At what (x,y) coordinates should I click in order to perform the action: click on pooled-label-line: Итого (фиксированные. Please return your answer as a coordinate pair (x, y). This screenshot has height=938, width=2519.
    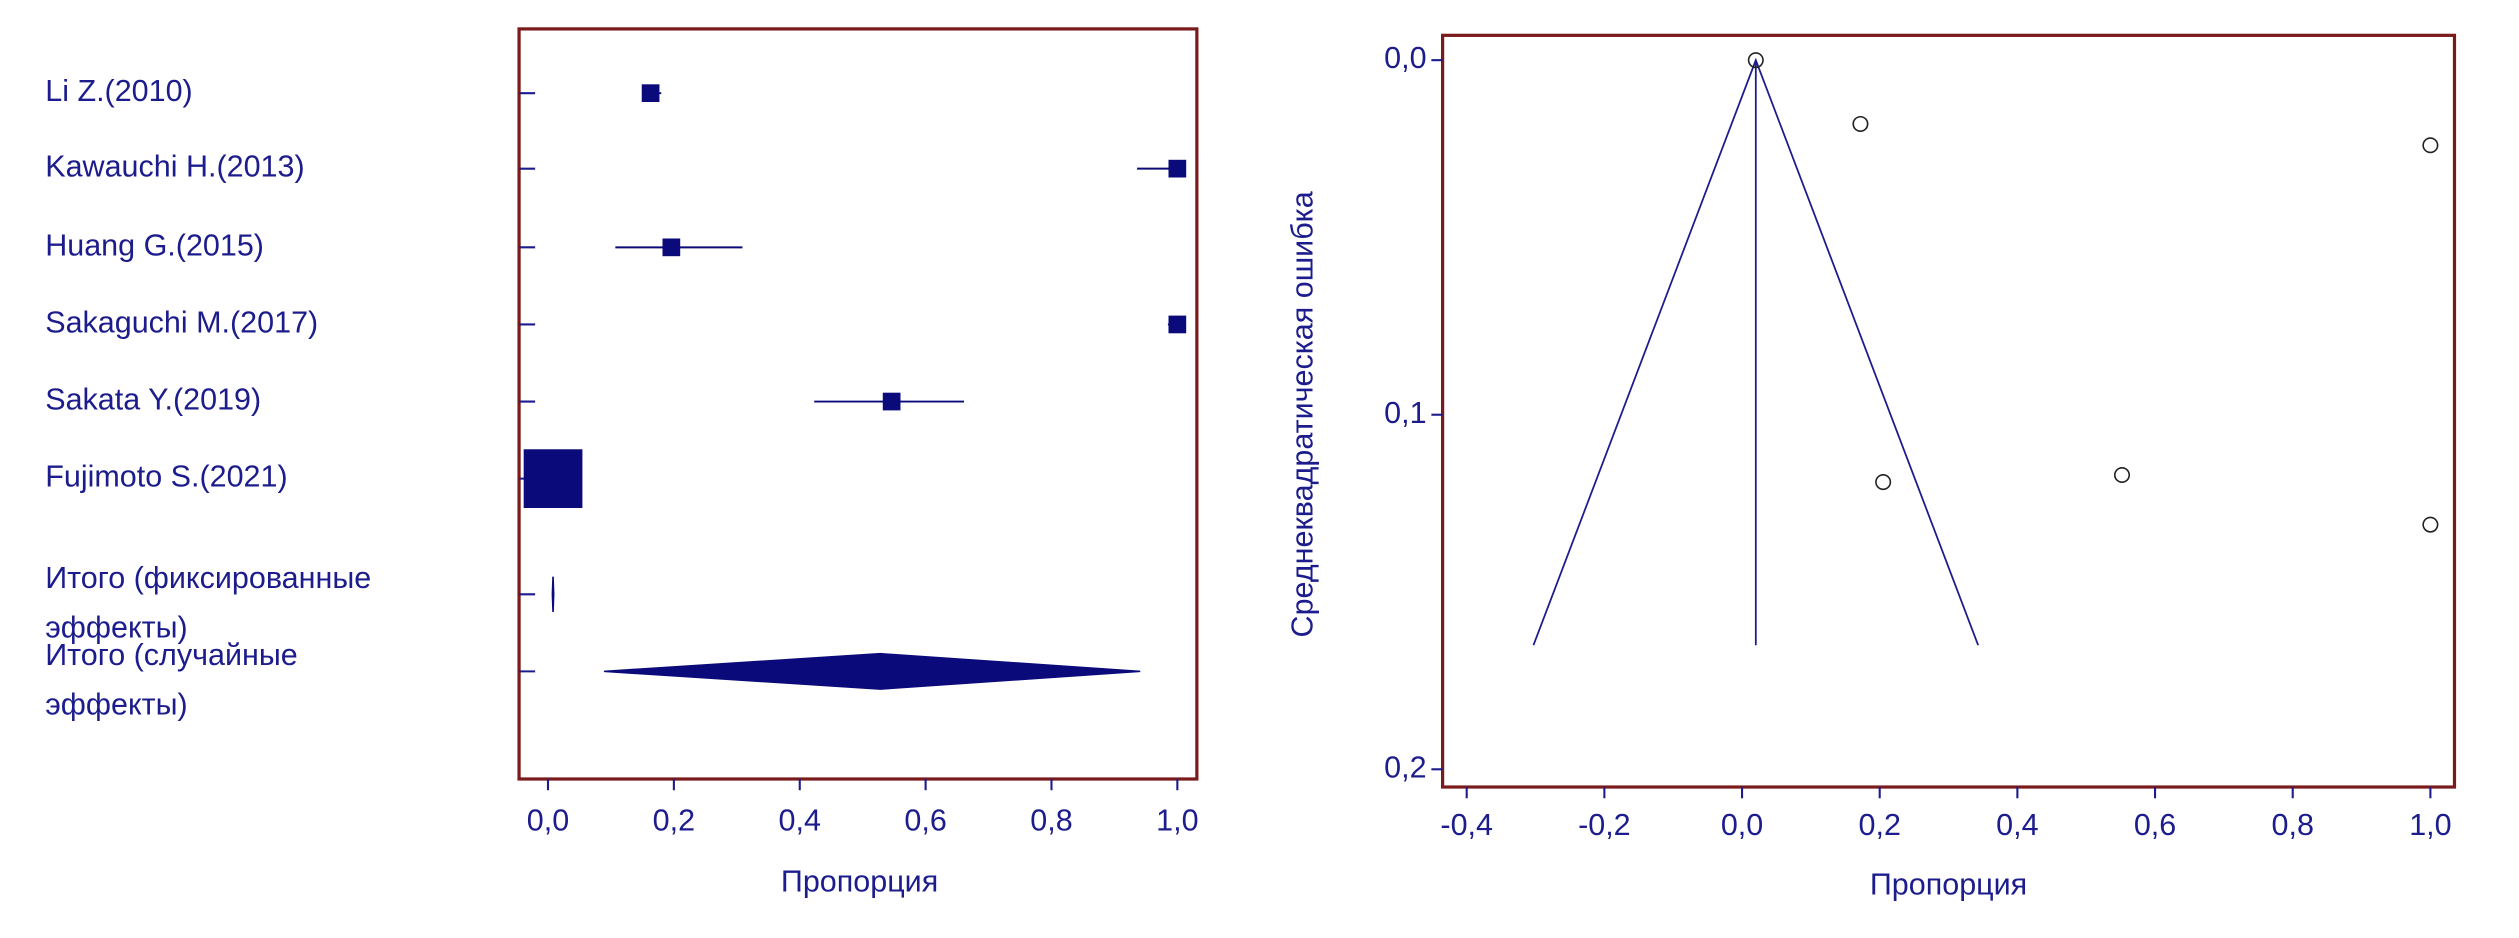
    Looking at the image, I should click on (208, 578).